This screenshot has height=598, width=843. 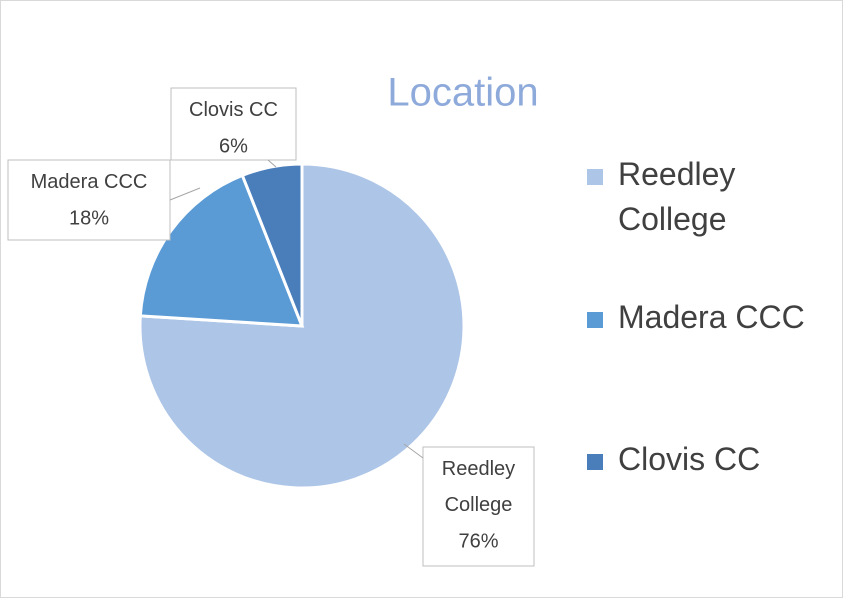 I want to click on data-label-value: 76%, so click(x=478, y=541).